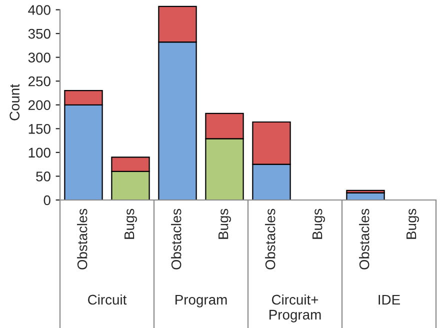 This screenshot has height=328, width=442. I want to click on y-tick-label: 50, so click(43, 177).